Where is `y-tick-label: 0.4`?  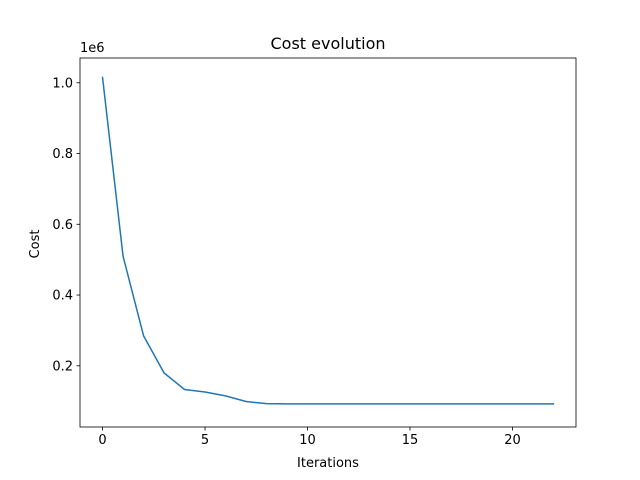 y-tick-label: 0.4 is located at coordinates (62, 296).